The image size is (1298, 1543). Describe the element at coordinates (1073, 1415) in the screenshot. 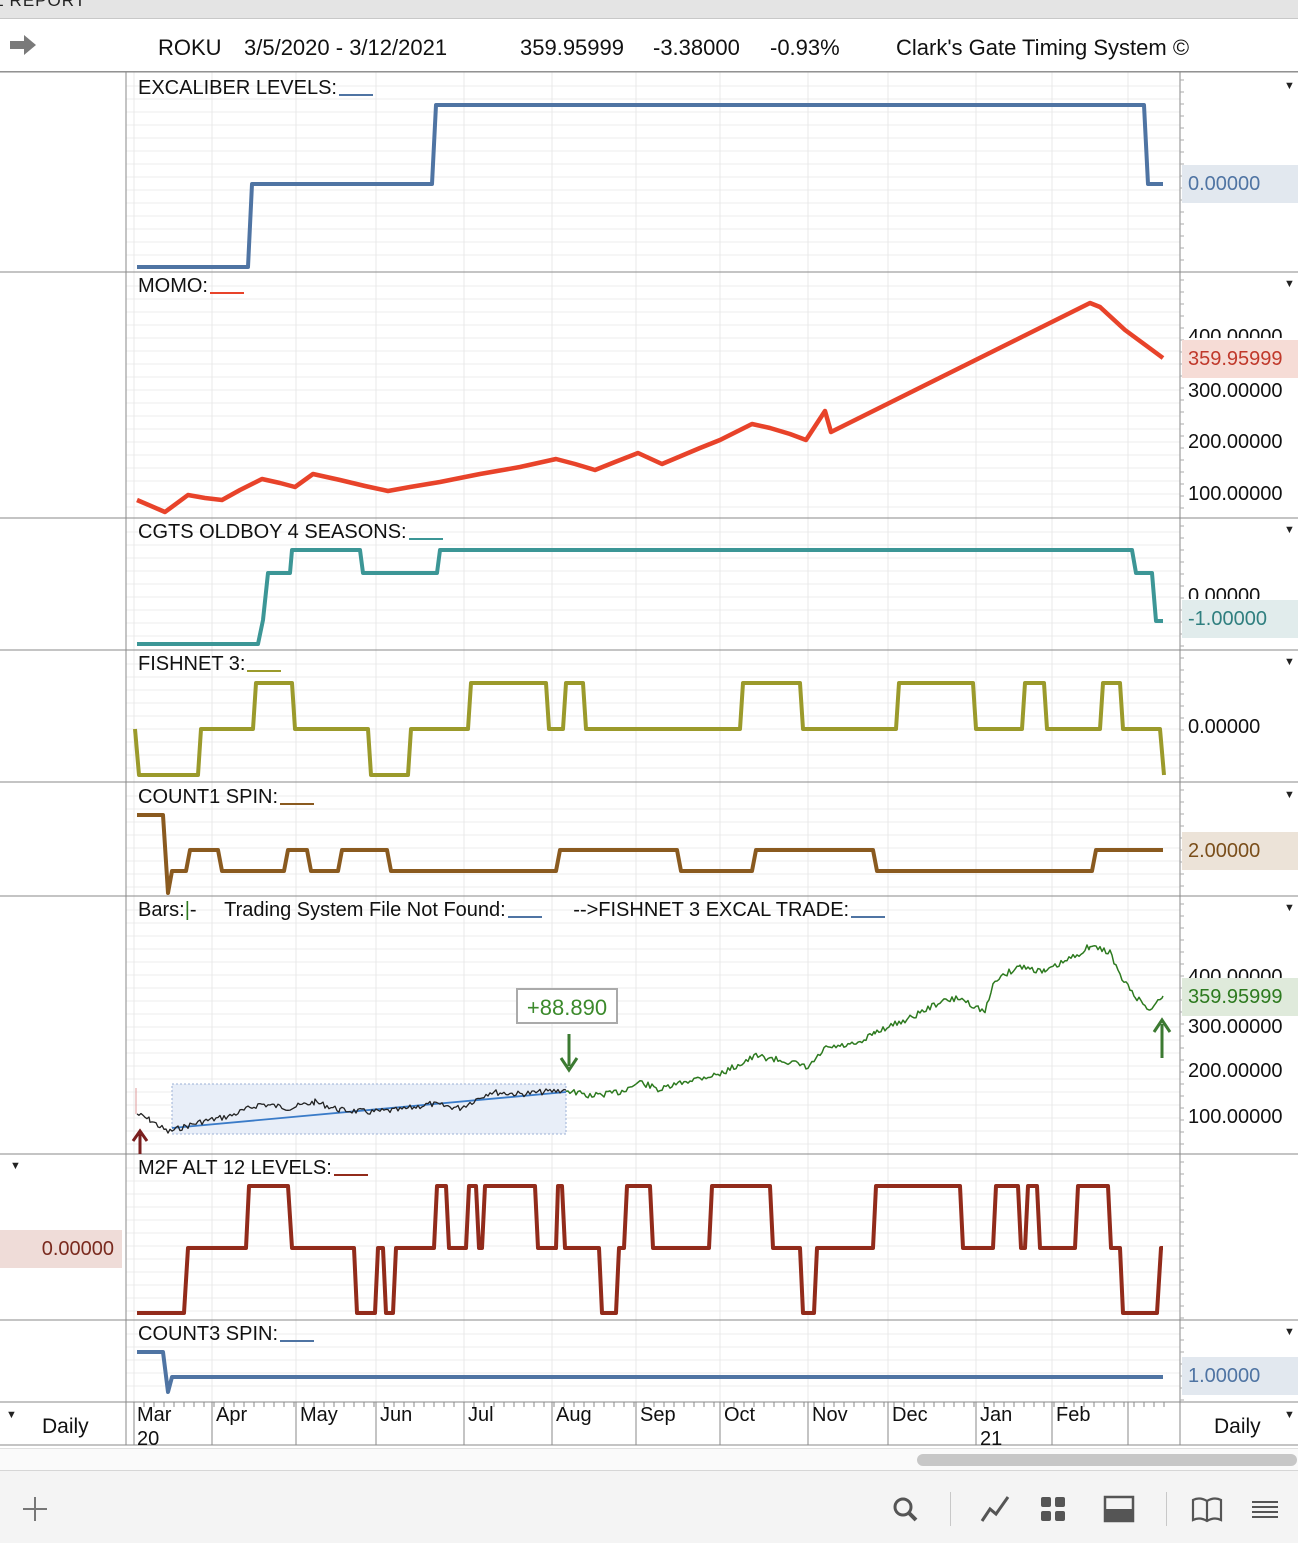

I see `month-label: Feb` at that location.